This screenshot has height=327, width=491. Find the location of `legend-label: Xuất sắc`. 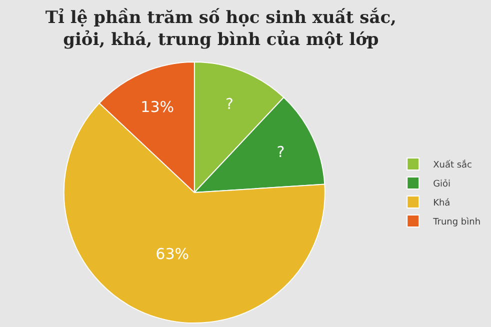

legend-label: Xuất sắc is located at coordinates (452, 165).